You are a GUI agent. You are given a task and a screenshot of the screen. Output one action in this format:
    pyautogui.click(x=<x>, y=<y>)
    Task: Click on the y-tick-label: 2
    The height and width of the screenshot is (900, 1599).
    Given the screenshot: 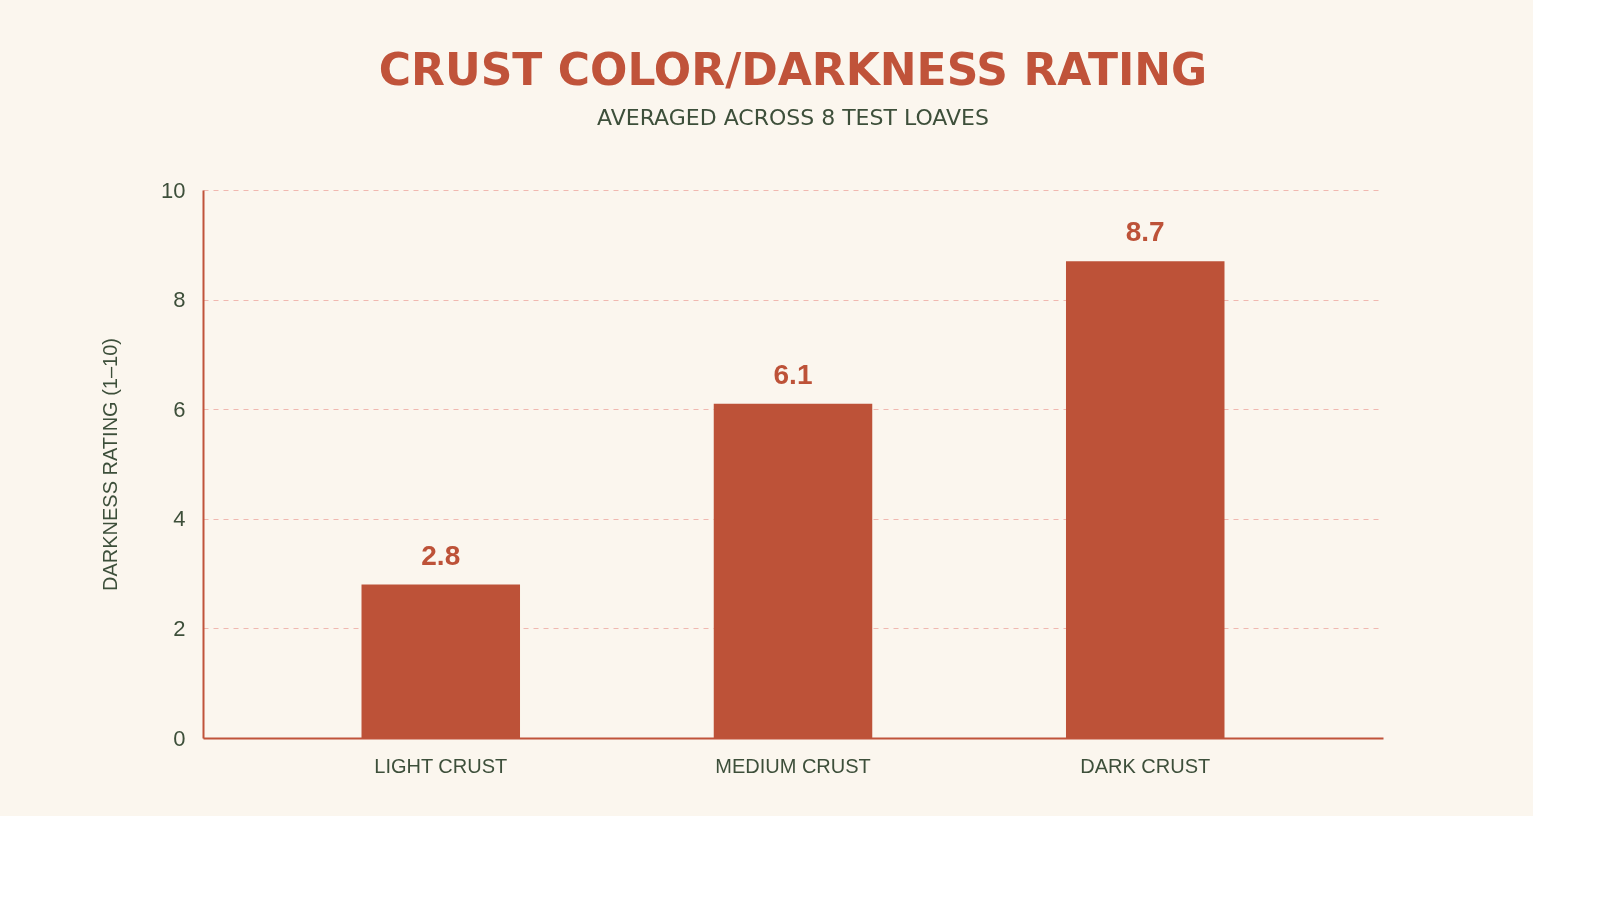 What is the action you would take?
    pyautogui.click(x=179, y=628)
    